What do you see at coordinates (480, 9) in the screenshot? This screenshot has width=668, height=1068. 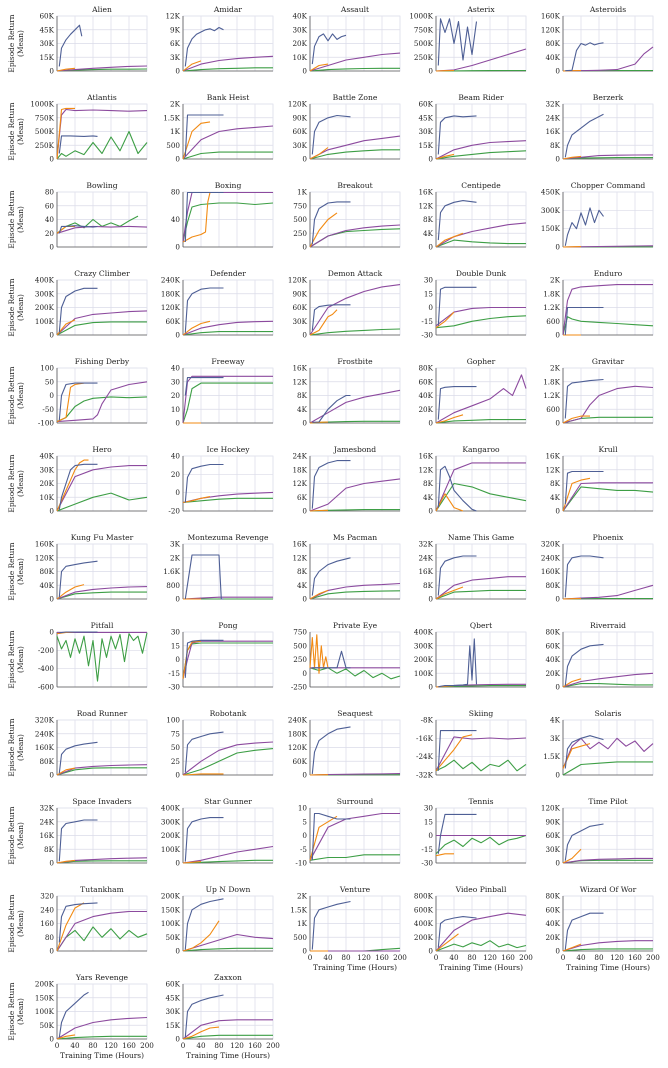 I see `subplot-title: Asterix` at bounding box center [480, 9].